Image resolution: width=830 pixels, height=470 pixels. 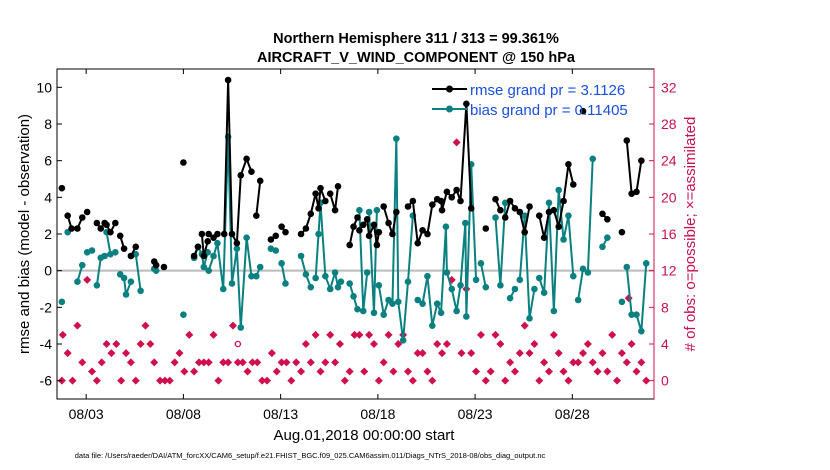 What do you see at coordinates (280, 414) in the screenshot?
I see `x-tick-label: 08/13` at bounding box center [280, 414].